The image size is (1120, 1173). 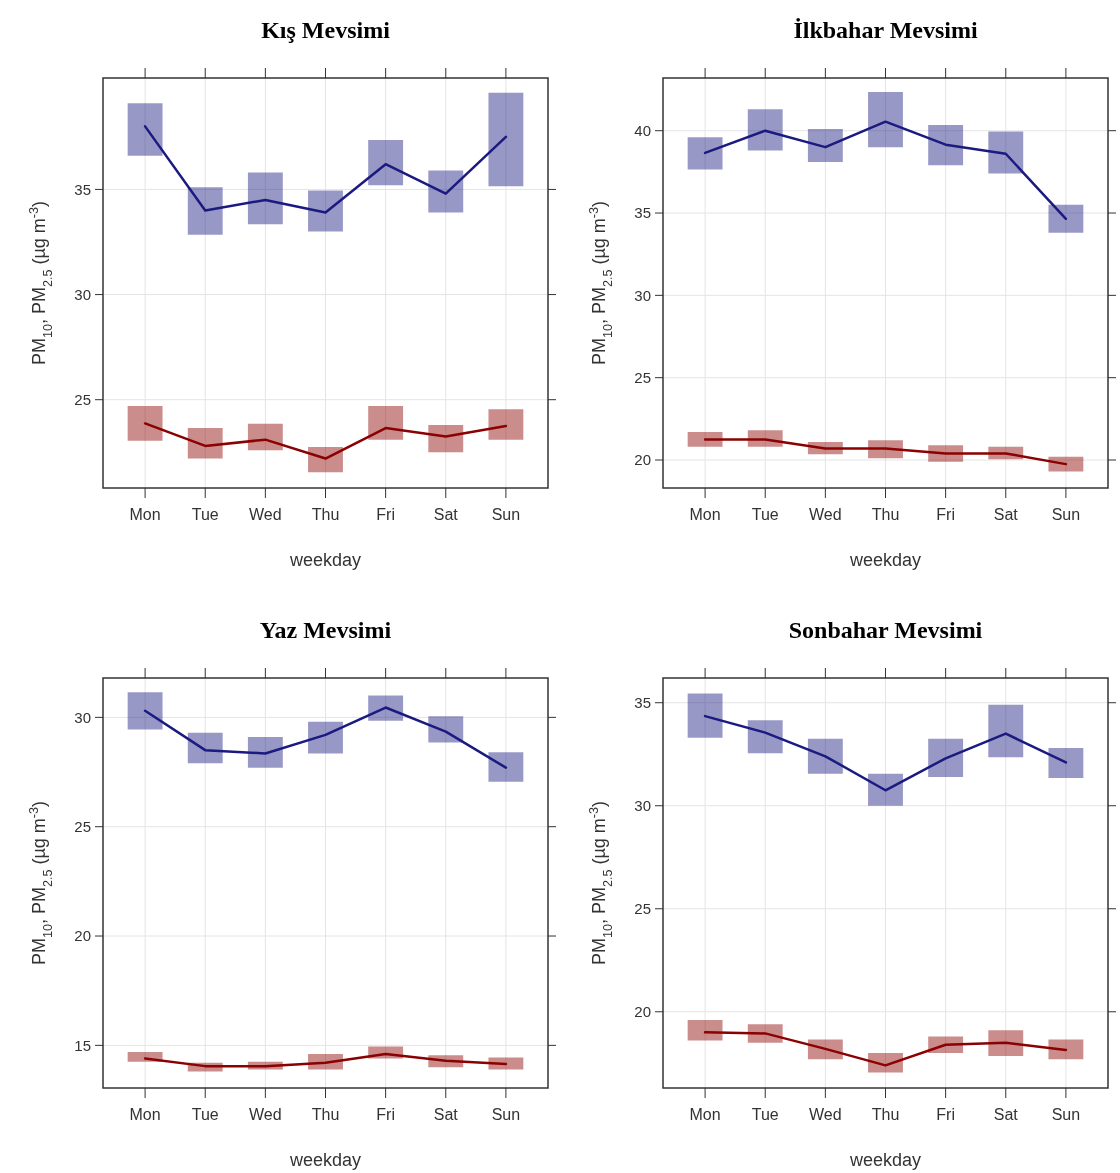 I want to click on chart-title: İlkbahar Mevsimi, so click(x=885, y=30).